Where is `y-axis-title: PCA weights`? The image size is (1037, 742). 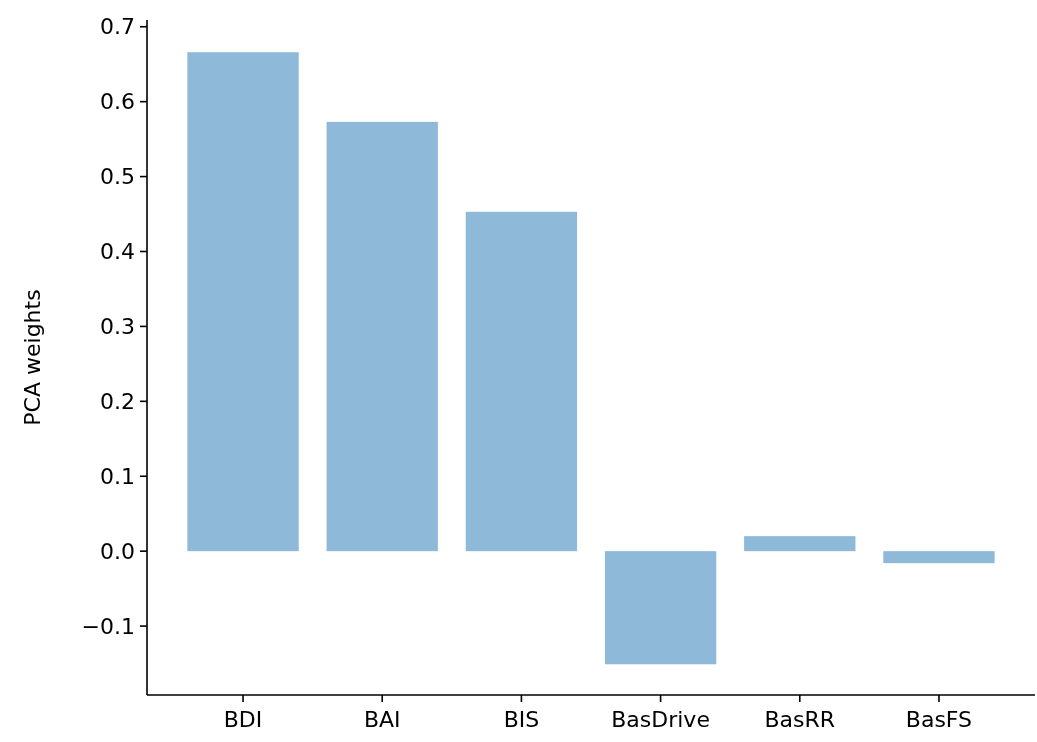 y-axis-title: PCA weights is located at coordinates (32, 357).